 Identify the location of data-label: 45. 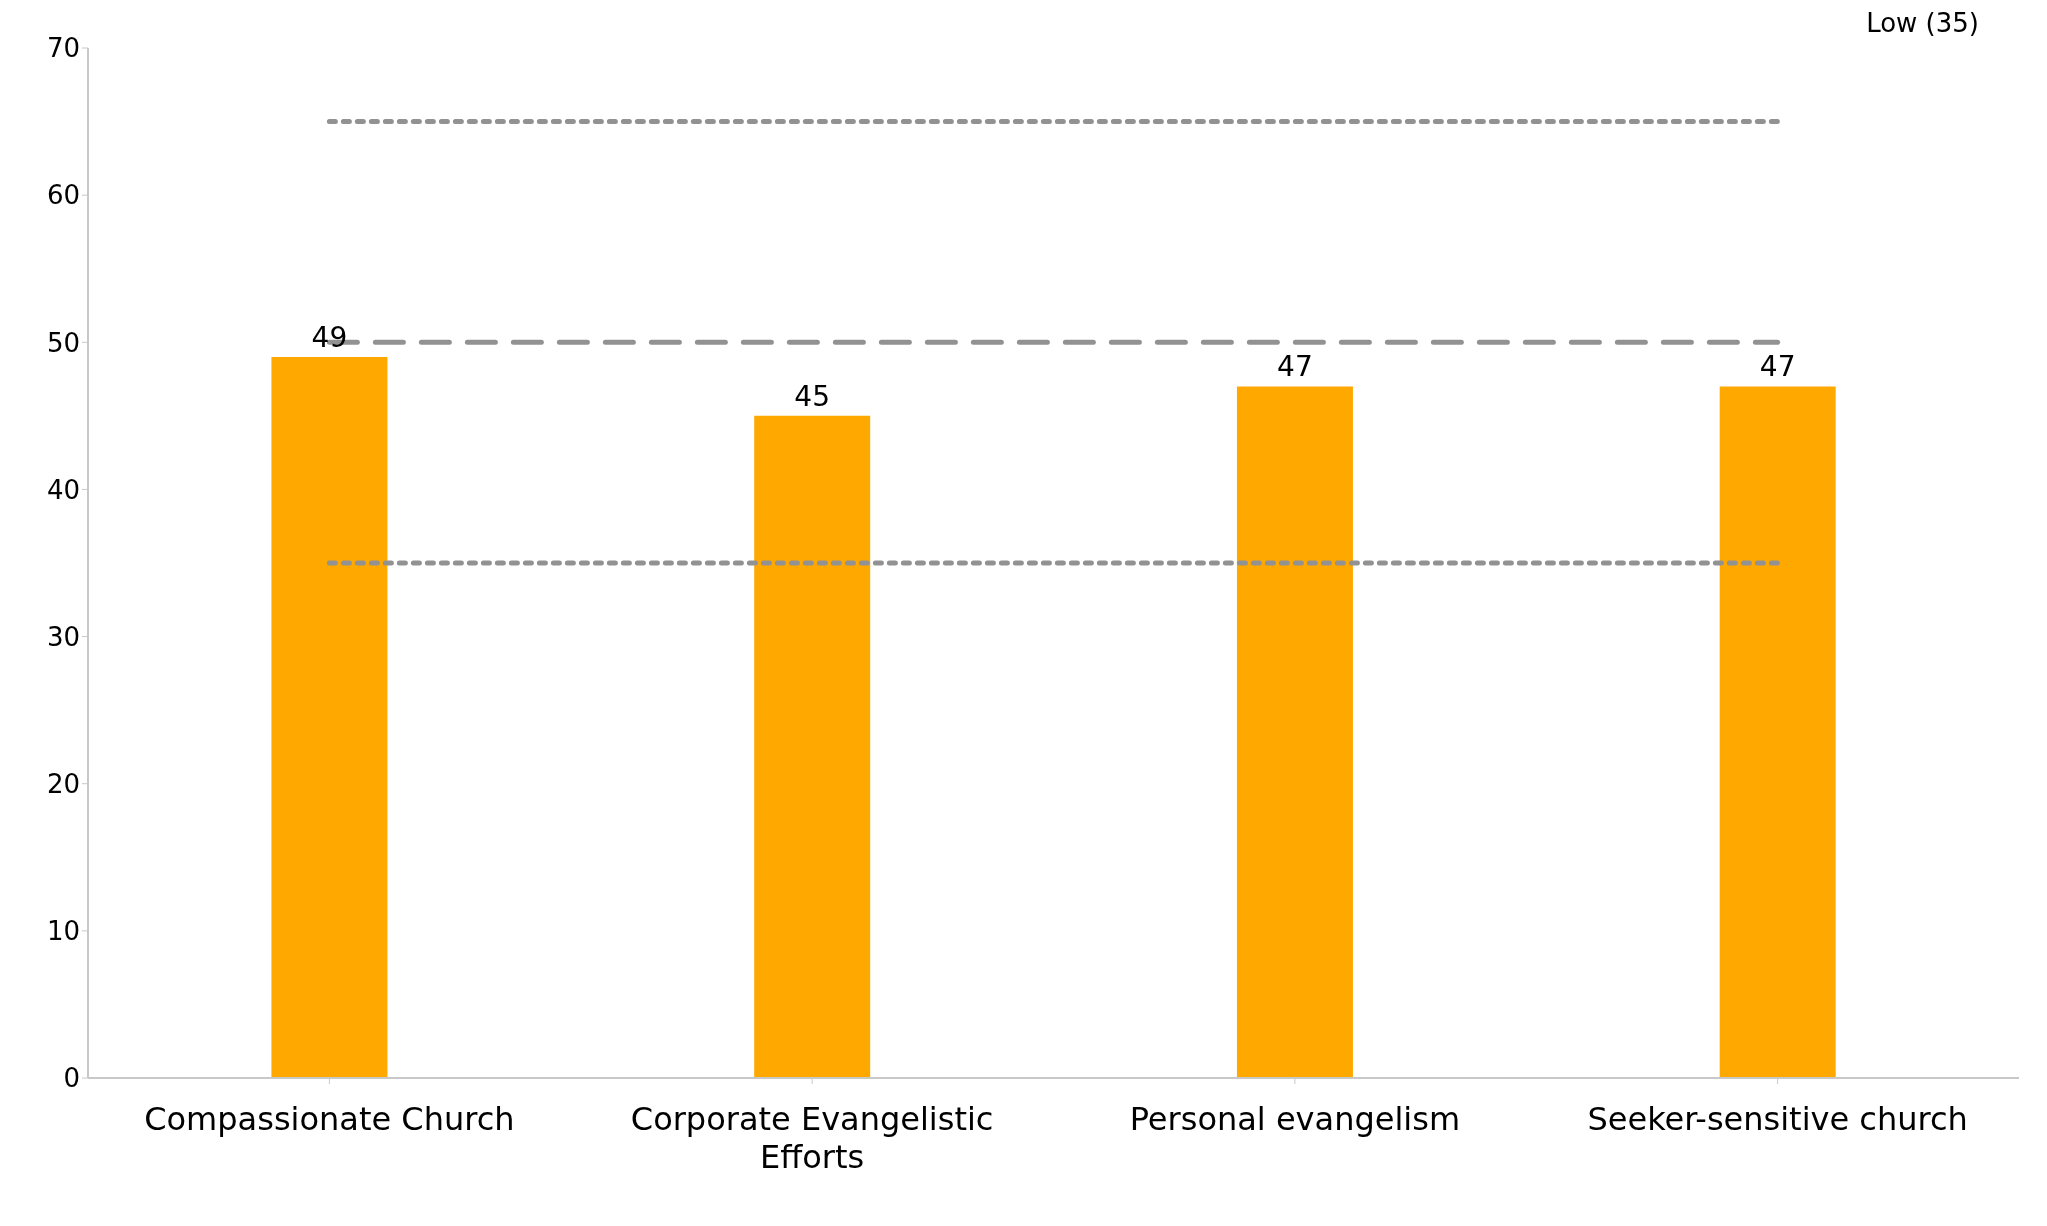
(812, 396).